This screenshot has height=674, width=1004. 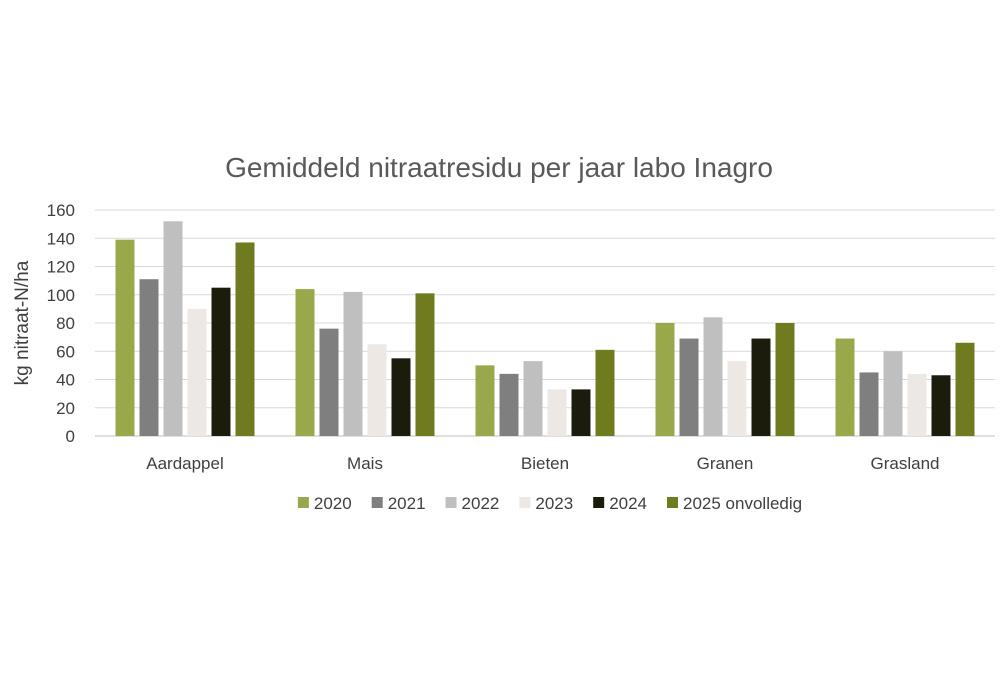 I want to click on legend-label: 2024, so click(x=628, y=503).